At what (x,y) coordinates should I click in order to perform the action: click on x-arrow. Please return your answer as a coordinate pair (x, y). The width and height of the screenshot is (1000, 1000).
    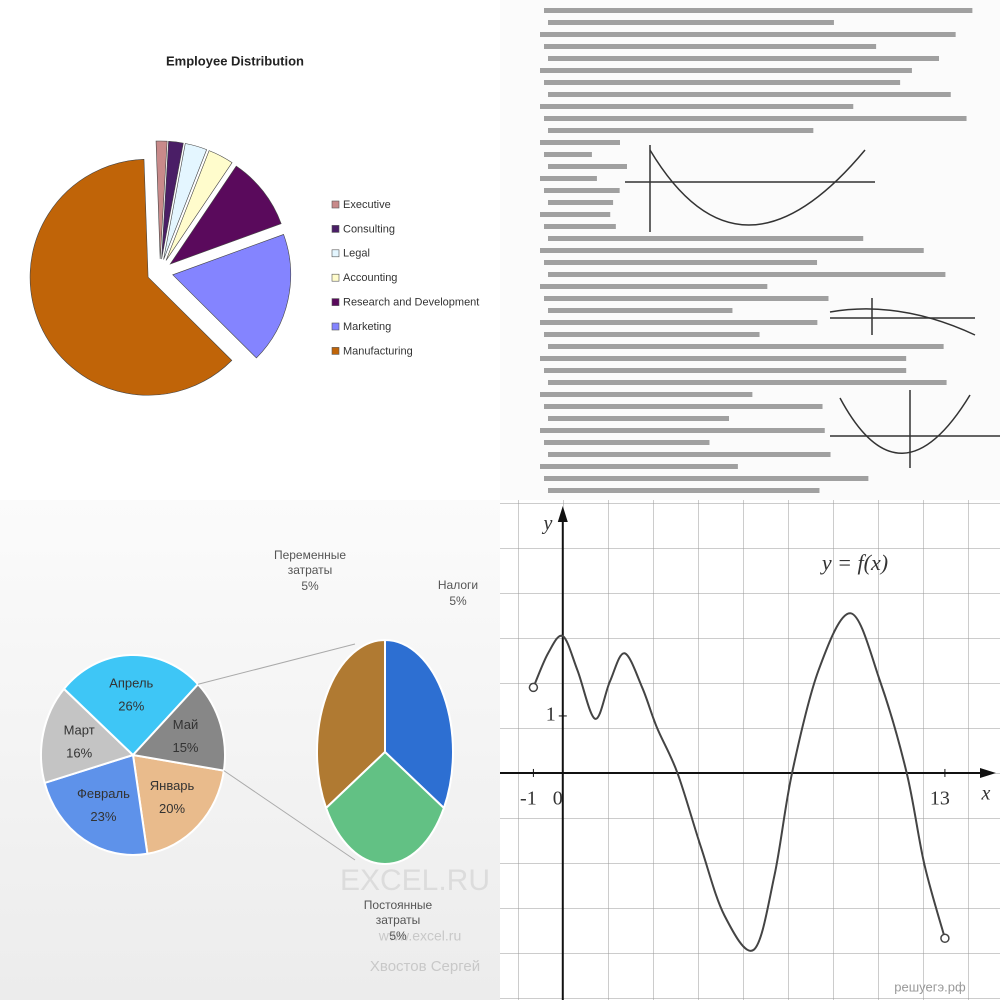
    Looking at the image, I should click on (988, 772).